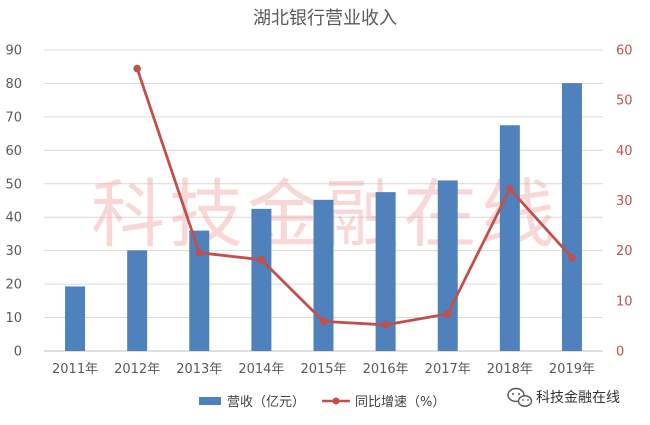 Image resolution: width=650 pixels, height=425 pixels. What do you see at coordinates (75, 369) in the screenshot?
I see `x-axis-tick-label: 2011年` at bounding box center [75, 369].